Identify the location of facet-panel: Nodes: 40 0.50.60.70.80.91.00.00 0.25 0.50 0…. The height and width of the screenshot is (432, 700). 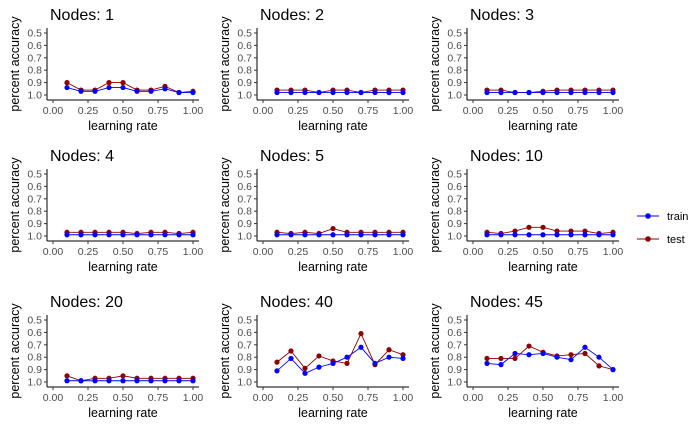
(315, 357).